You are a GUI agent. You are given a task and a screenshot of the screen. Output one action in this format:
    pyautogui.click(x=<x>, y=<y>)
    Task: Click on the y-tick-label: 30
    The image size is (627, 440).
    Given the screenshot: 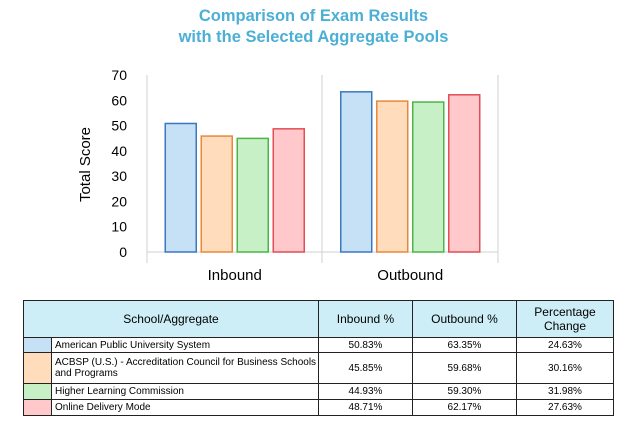 What is the action you would take?
    pyautogui.click(x=119, y=176)
    